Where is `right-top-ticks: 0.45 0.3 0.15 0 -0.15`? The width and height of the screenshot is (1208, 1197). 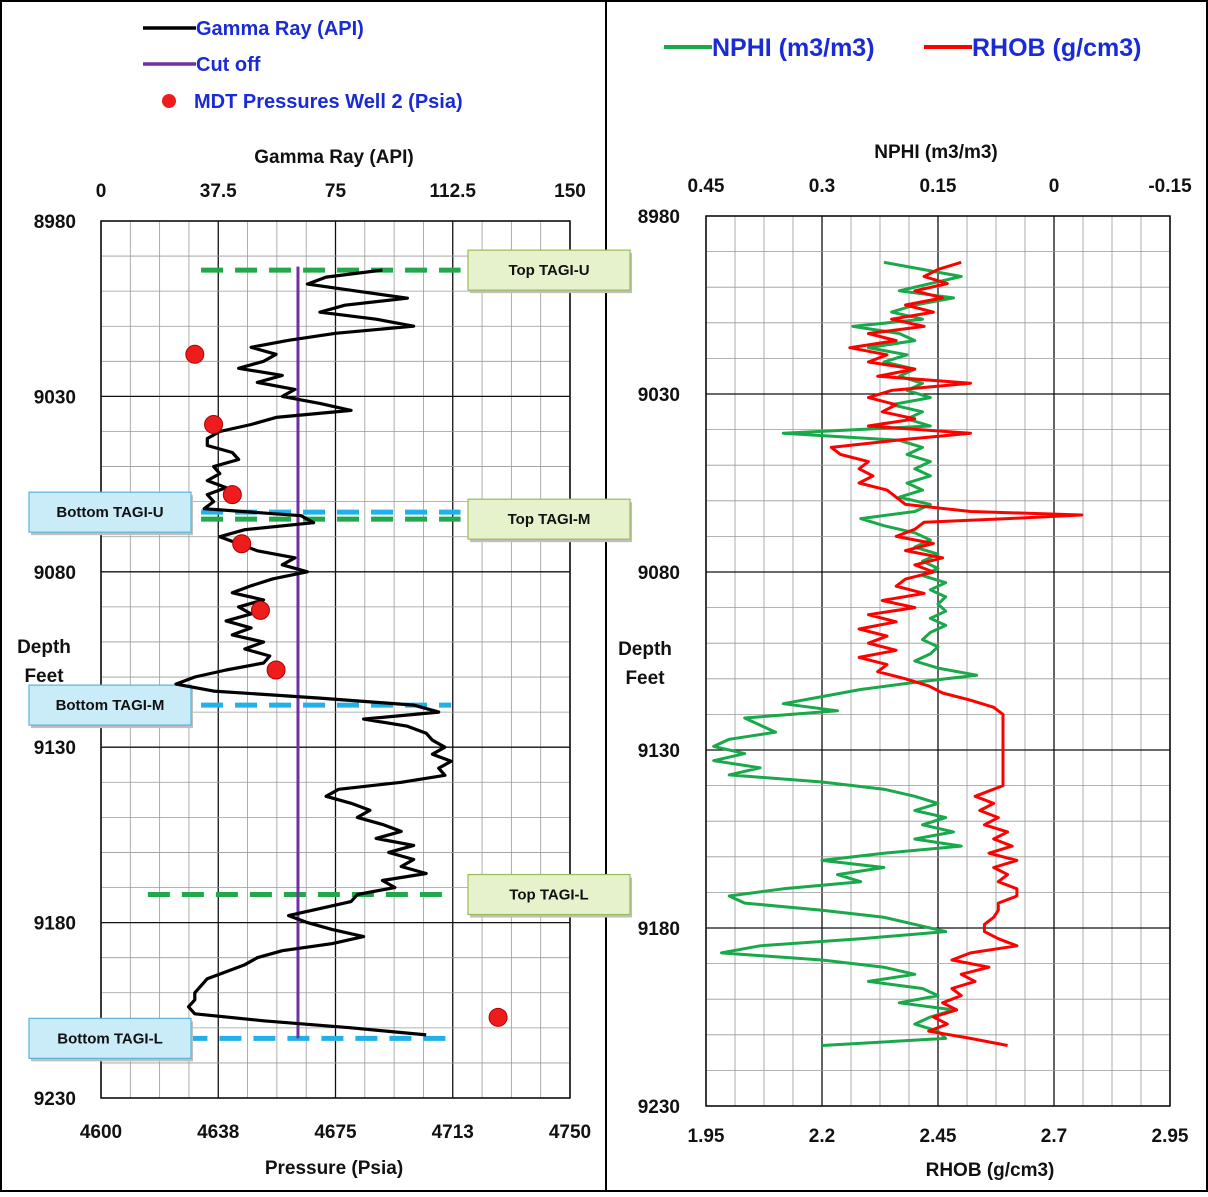 right-top-ticks: 0.45 0.3 0.15 0 -0.15 is located at coordinates (940, 186).